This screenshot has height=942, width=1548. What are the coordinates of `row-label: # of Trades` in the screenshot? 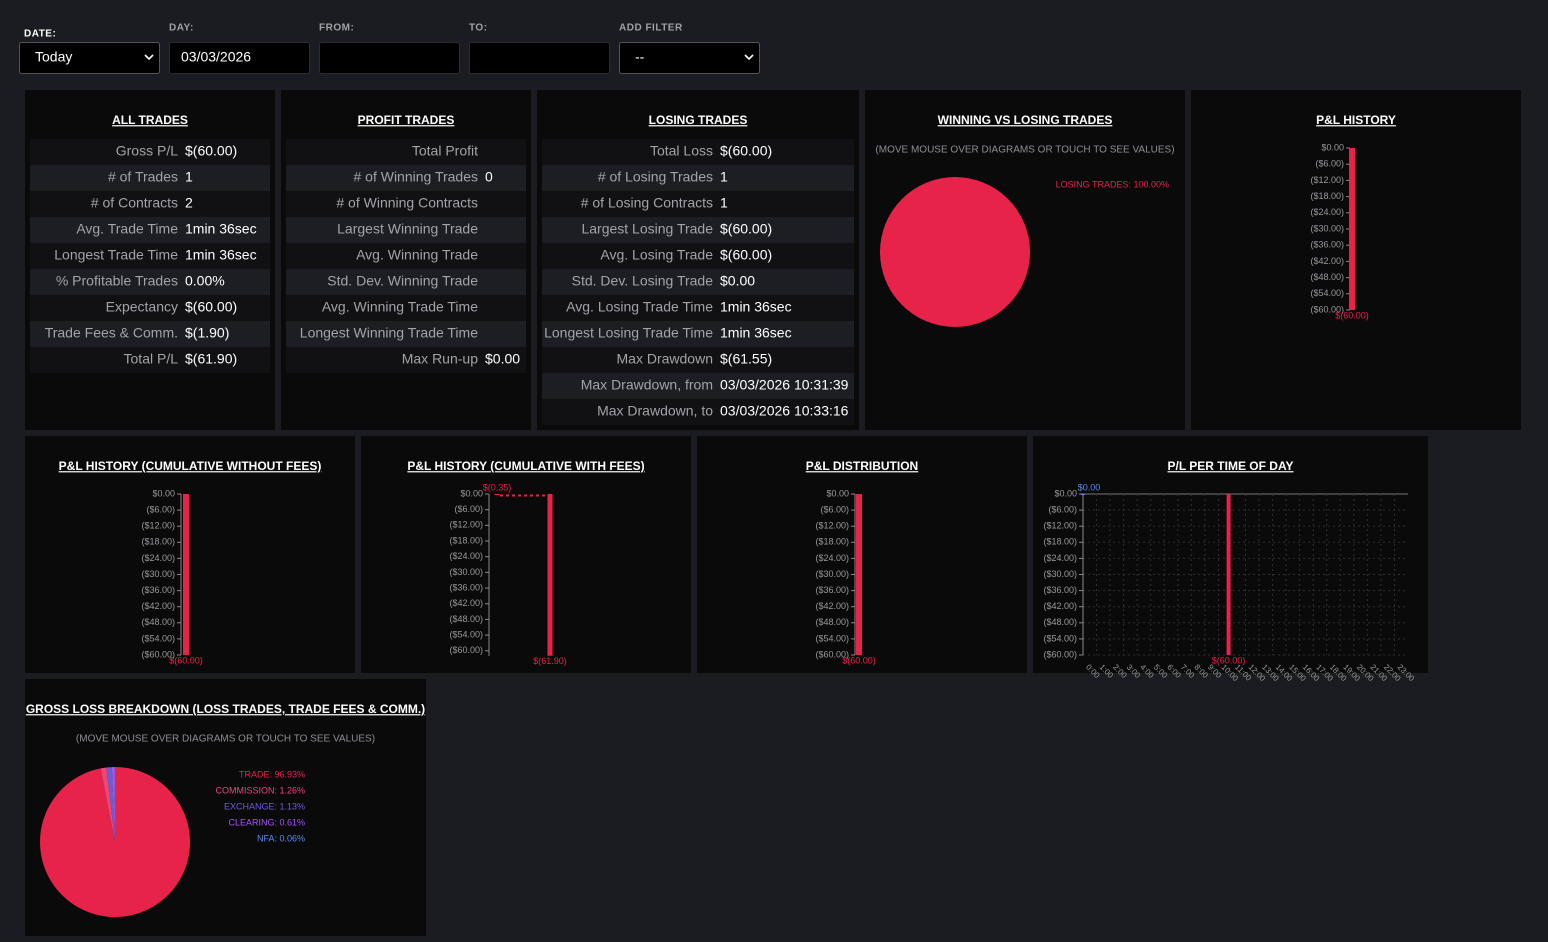 It's located at (143, 177).